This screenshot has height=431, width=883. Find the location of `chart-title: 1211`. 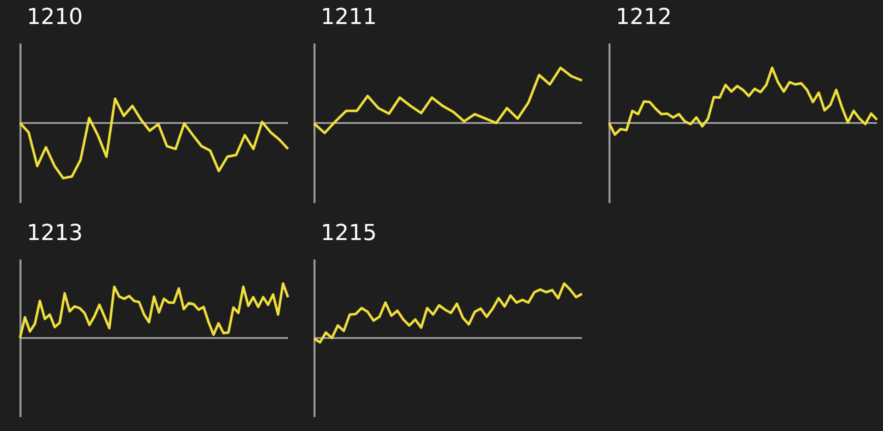

chart-title: 1211 is located at coordinates (348, 17).